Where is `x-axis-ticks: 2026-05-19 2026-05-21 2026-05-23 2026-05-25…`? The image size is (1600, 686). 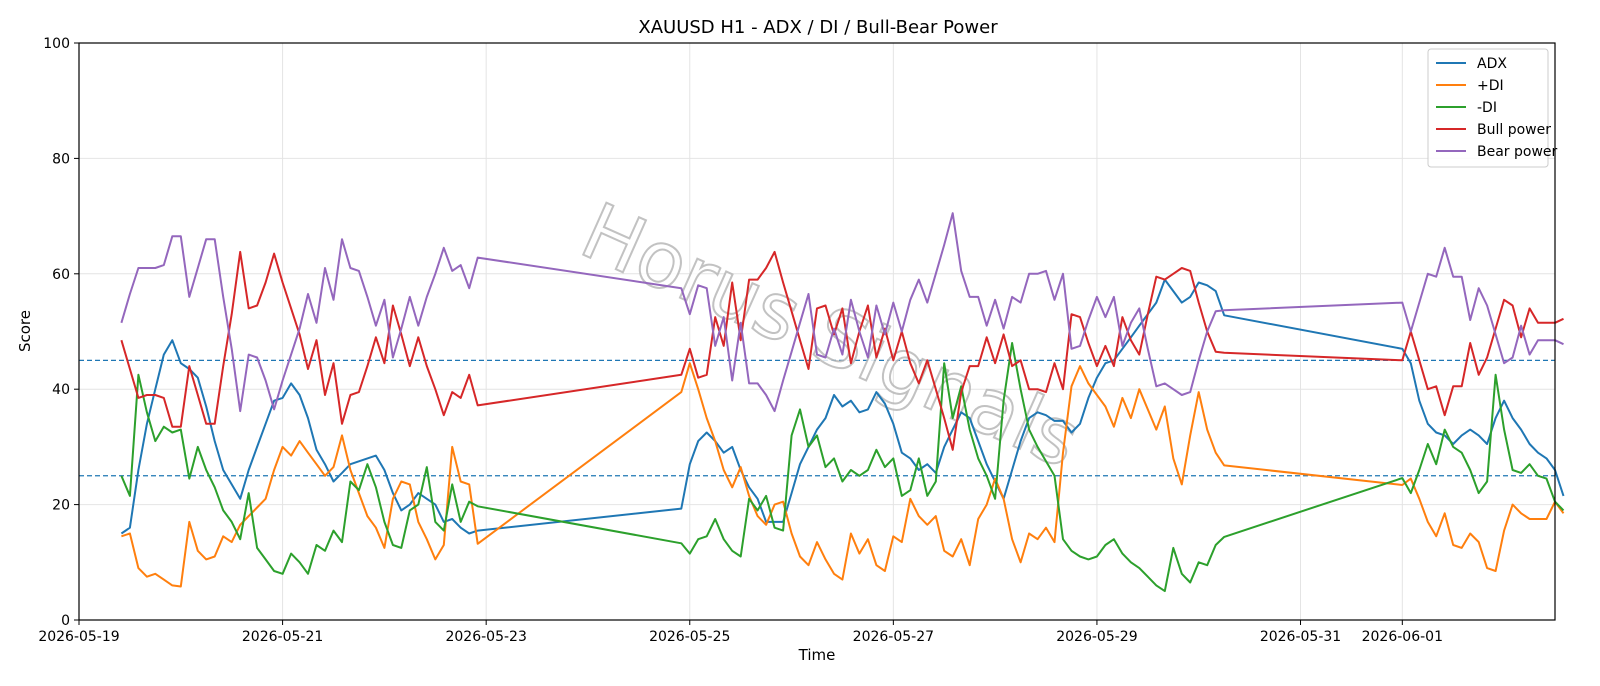 x-axis-ticks: 2026-05-19 2026-05-21 2026-05-23 2026-05-25… is located at coordinates (740, 632).